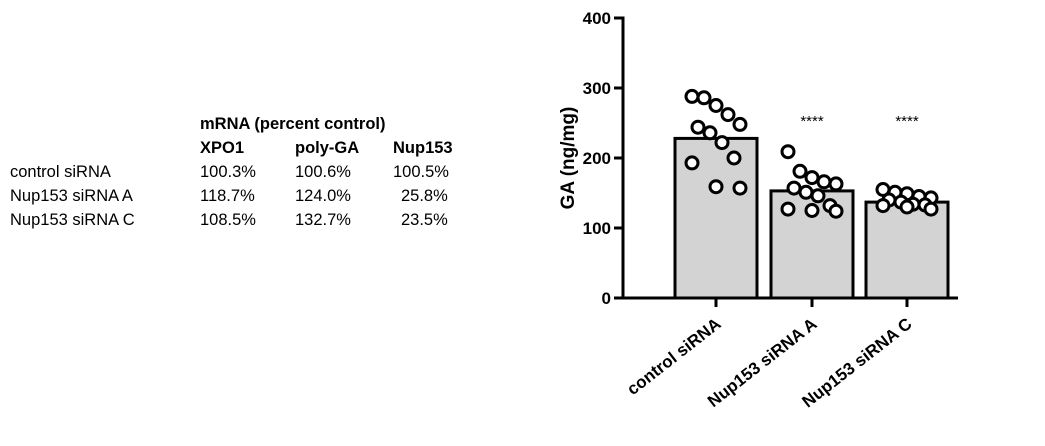 The height and width of the screenshot is (446, 1045). Describe the element at coordinates (227, 195) in the screenshot. I see `cell-xpo1: 118.7%` at that location.